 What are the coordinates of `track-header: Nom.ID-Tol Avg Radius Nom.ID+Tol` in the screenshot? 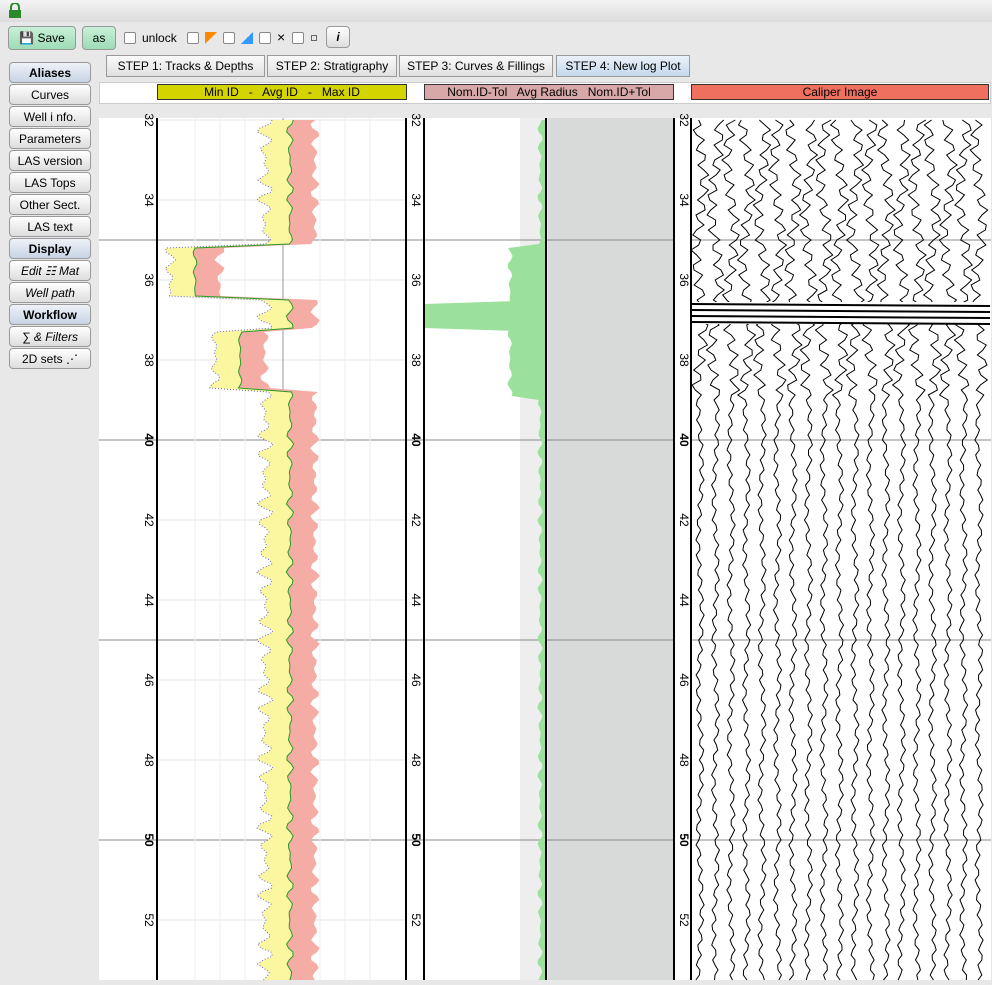 It's located at (549, 92).